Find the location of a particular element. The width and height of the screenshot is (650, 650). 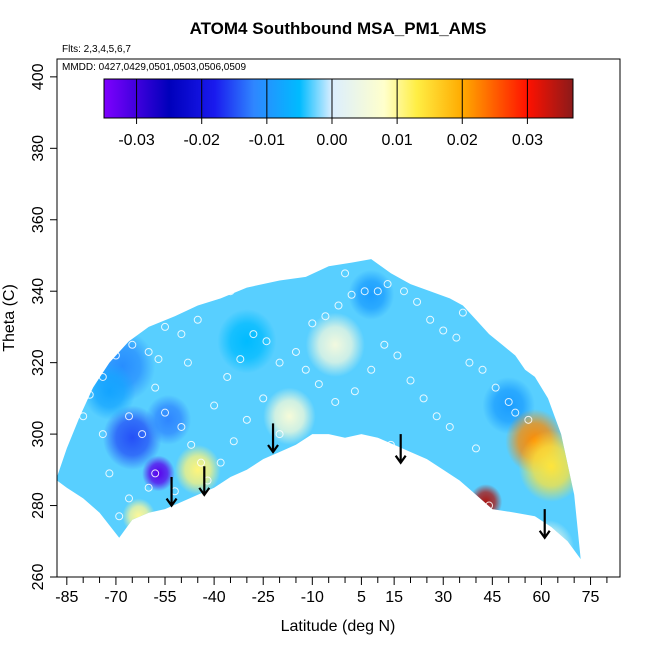

y-tick-label: 260 is located at coordinates (38, 577).